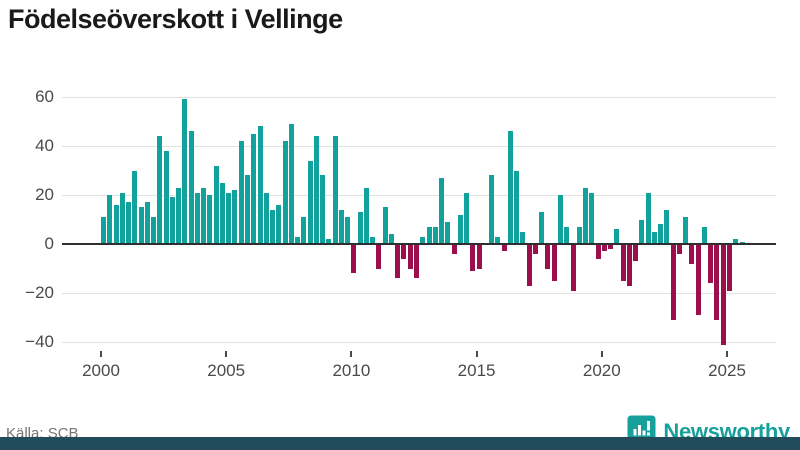 This screenshot has width=800, height=450. I want to click on x-axis-line, so click(419, 244).